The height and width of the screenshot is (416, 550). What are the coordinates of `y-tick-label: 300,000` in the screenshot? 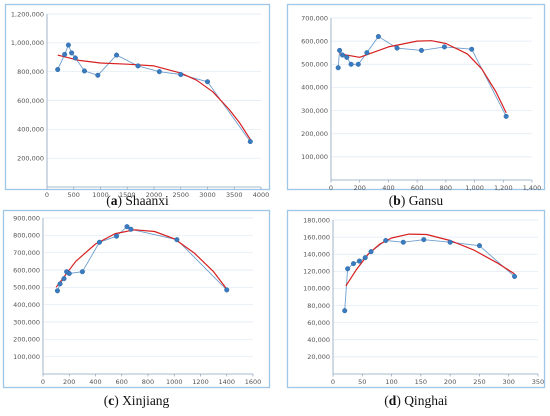 It's located at (26, 322).